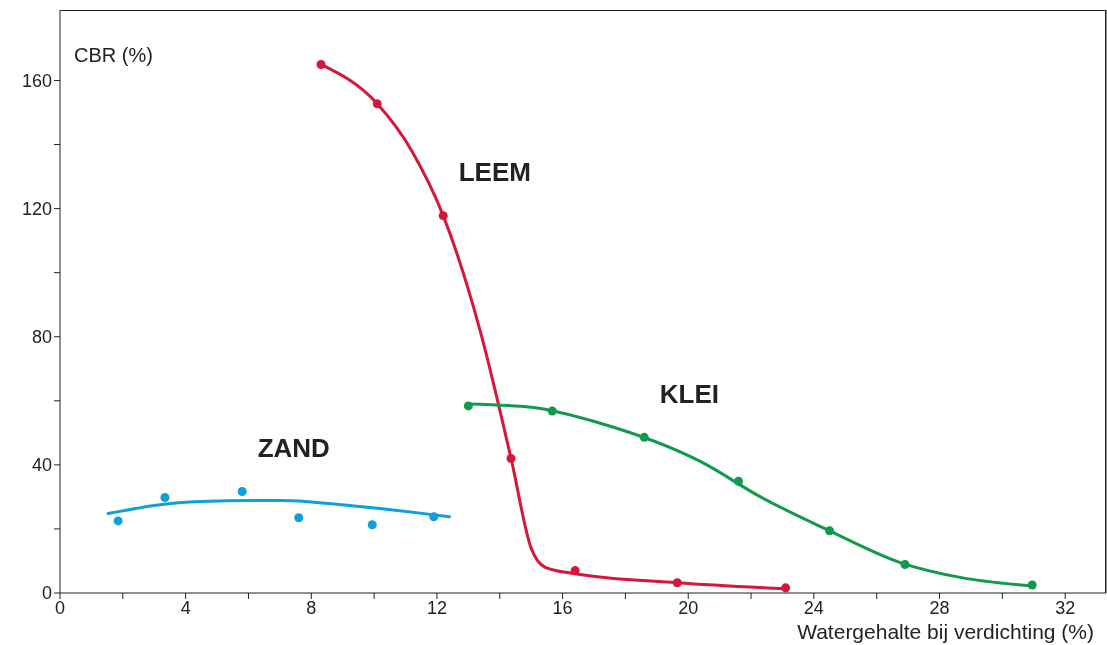  Describe the element at coordinates (813, 607) in the screenshot. I see `x-tick-label: 24` at that location.